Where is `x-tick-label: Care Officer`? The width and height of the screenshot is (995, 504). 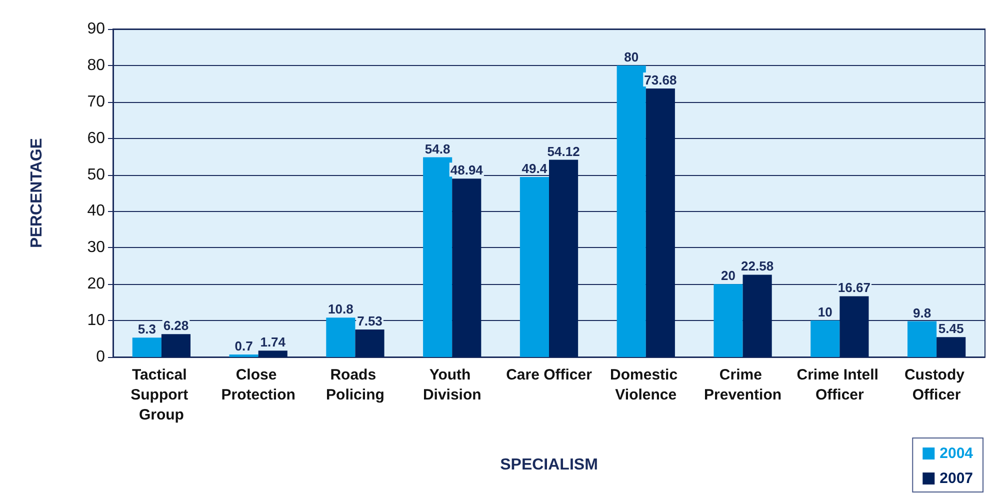 x-tick-label: Care Officer is located at coordinates (549, 375).